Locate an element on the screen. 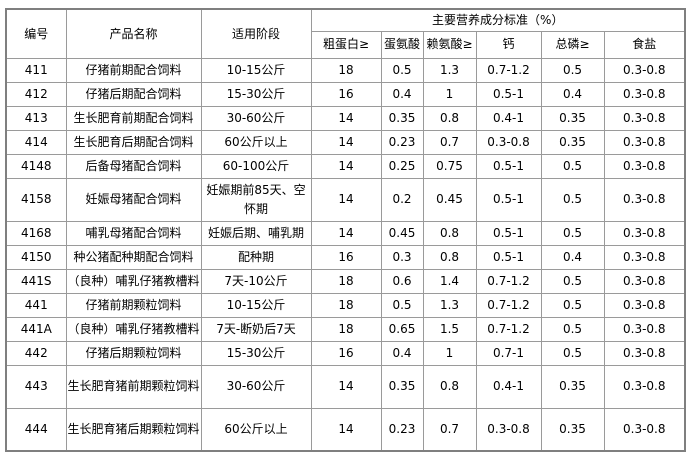 Image resolution: width=690 pixels, height=452 pixels. header-row-group: 编号 产品名称 适用阶段 主要营养成分标准（%） is located at coordinates (345, 33).